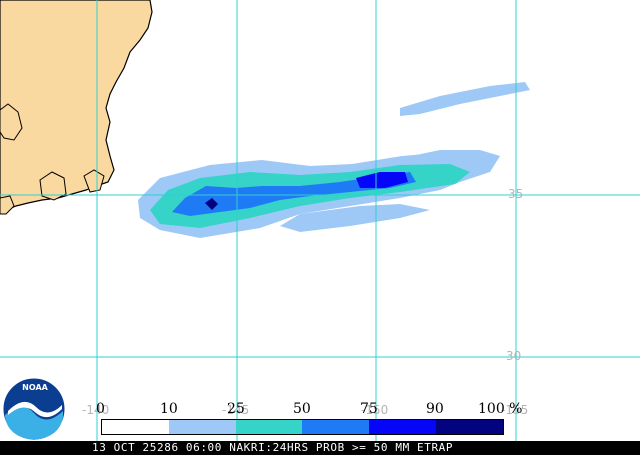  I want to click on land-japan, so click(76, 107).